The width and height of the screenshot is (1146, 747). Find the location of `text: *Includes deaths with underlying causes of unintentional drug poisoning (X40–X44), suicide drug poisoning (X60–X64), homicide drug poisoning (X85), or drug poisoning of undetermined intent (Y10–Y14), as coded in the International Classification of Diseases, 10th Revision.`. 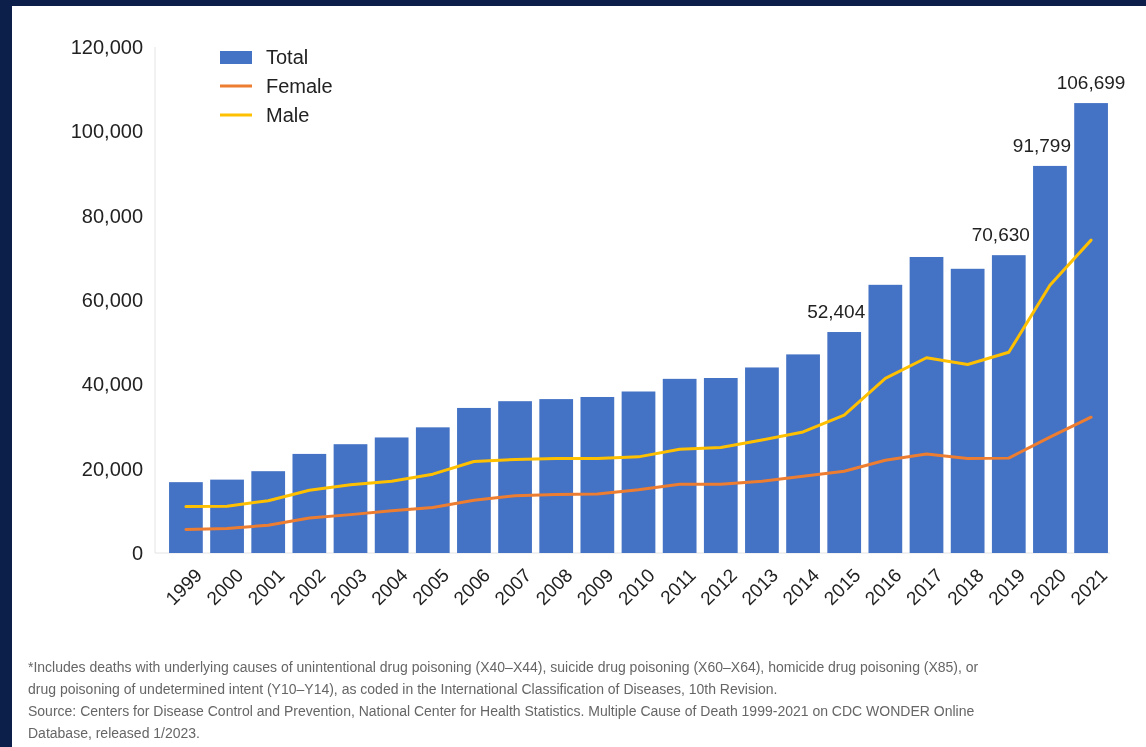

text: *Includes deaths with underlying causes of unintentional drug poisoning (X40–X44), suicide drug poisoning (X60–X64), homicide drug poisoning (X85), or drug poisoning of undetermined intent (Y10–Y14), as coded in the International Classification of Diseases, 10th Revision. is located at coordinates (503, 678).